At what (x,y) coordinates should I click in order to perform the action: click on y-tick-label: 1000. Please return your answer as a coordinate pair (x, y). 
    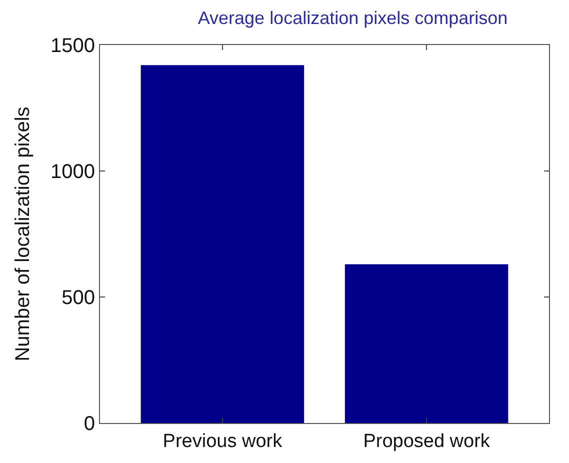
    Looking at the image, I should click on (72, 172).